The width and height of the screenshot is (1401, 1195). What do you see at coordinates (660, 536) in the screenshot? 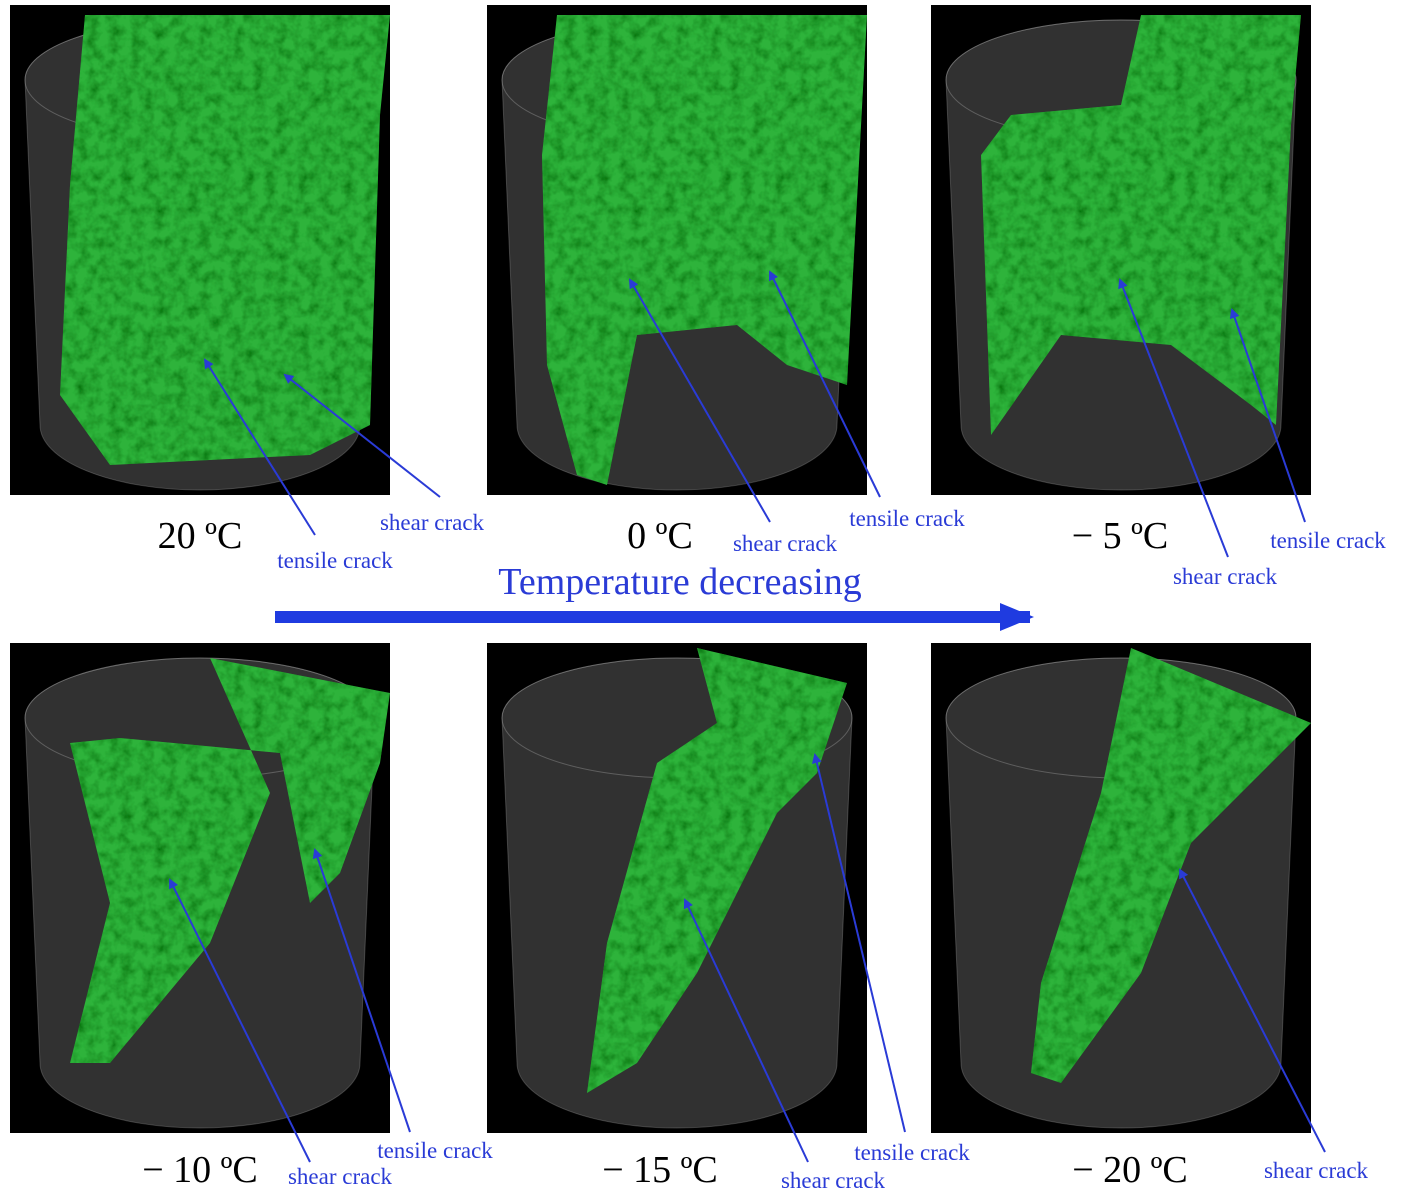
I see `temperature-label: 0 ºC` at bounding box center [660, 536].